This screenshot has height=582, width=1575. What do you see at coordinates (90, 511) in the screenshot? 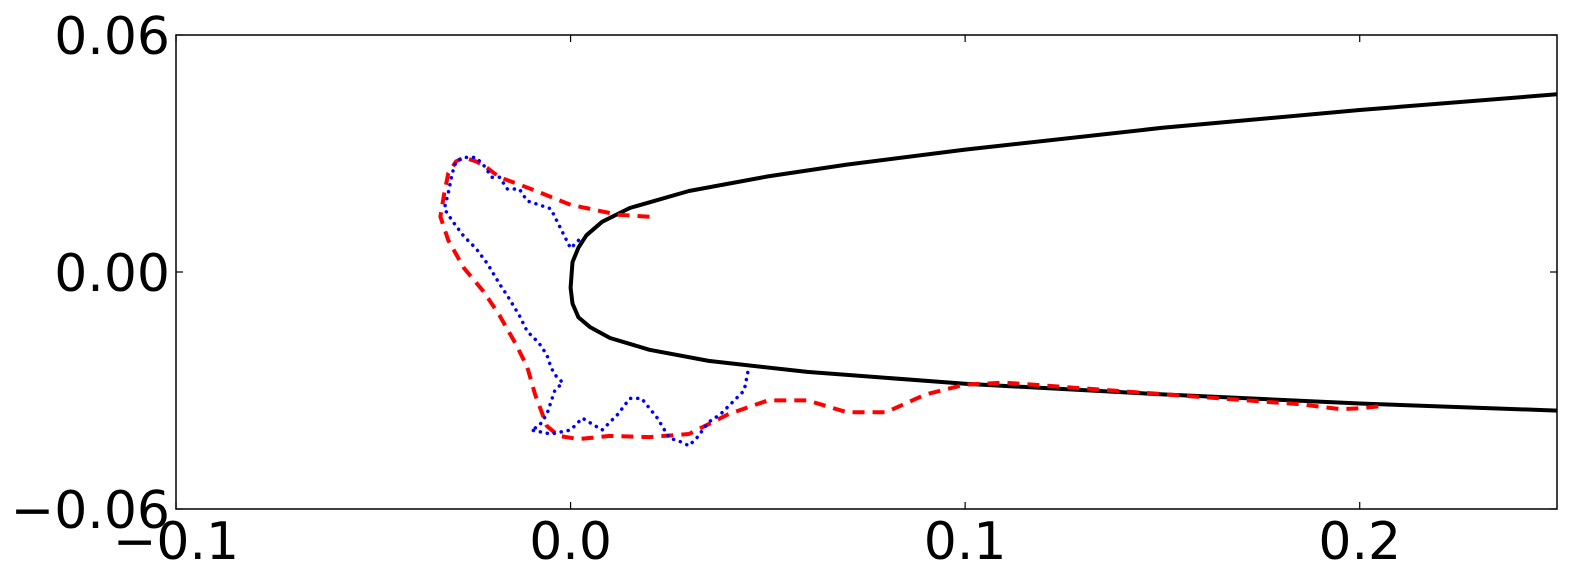
I see `y-tick-label: −0.06` at bounding box center [90, 511].